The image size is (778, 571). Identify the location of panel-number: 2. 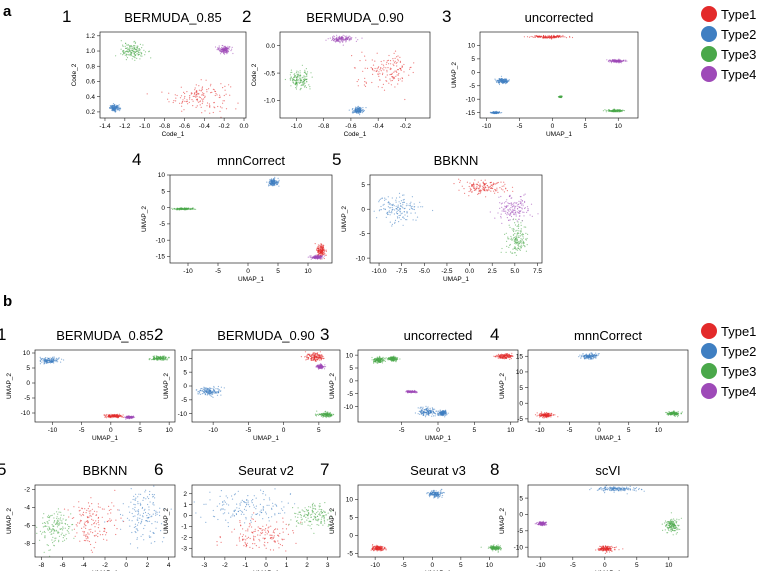
(246, 16).